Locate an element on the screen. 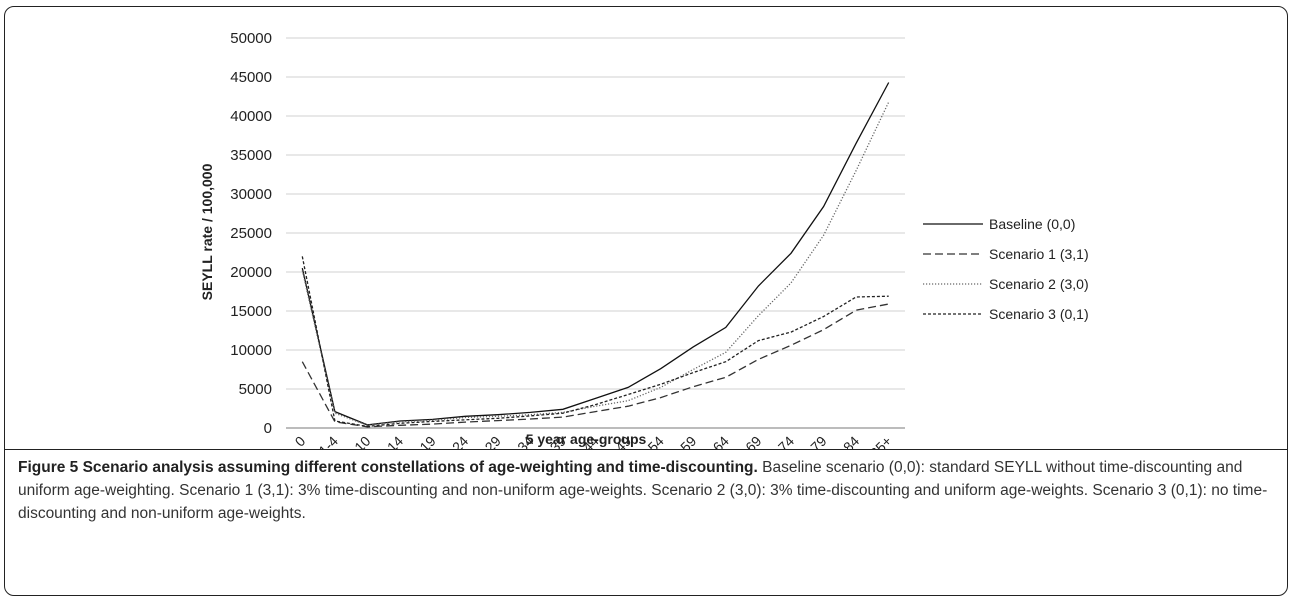  x-tick-label: 5-10 is located at coordinates (357, 441).